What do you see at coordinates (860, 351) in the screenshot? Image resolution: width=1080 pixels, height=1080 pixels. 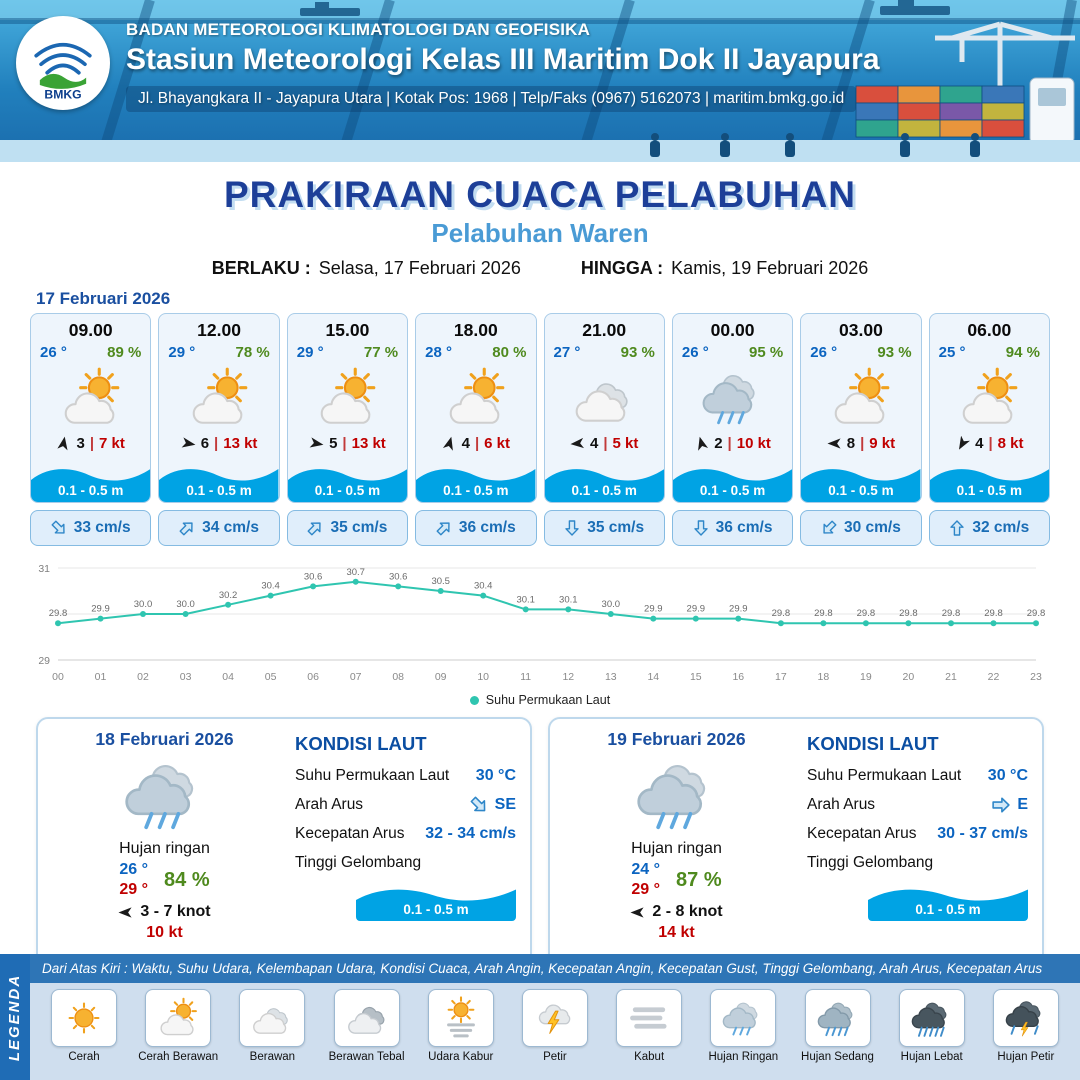 I see `temp-humidity-row: 26 ° 93 %` at bounding box center [860, 351].